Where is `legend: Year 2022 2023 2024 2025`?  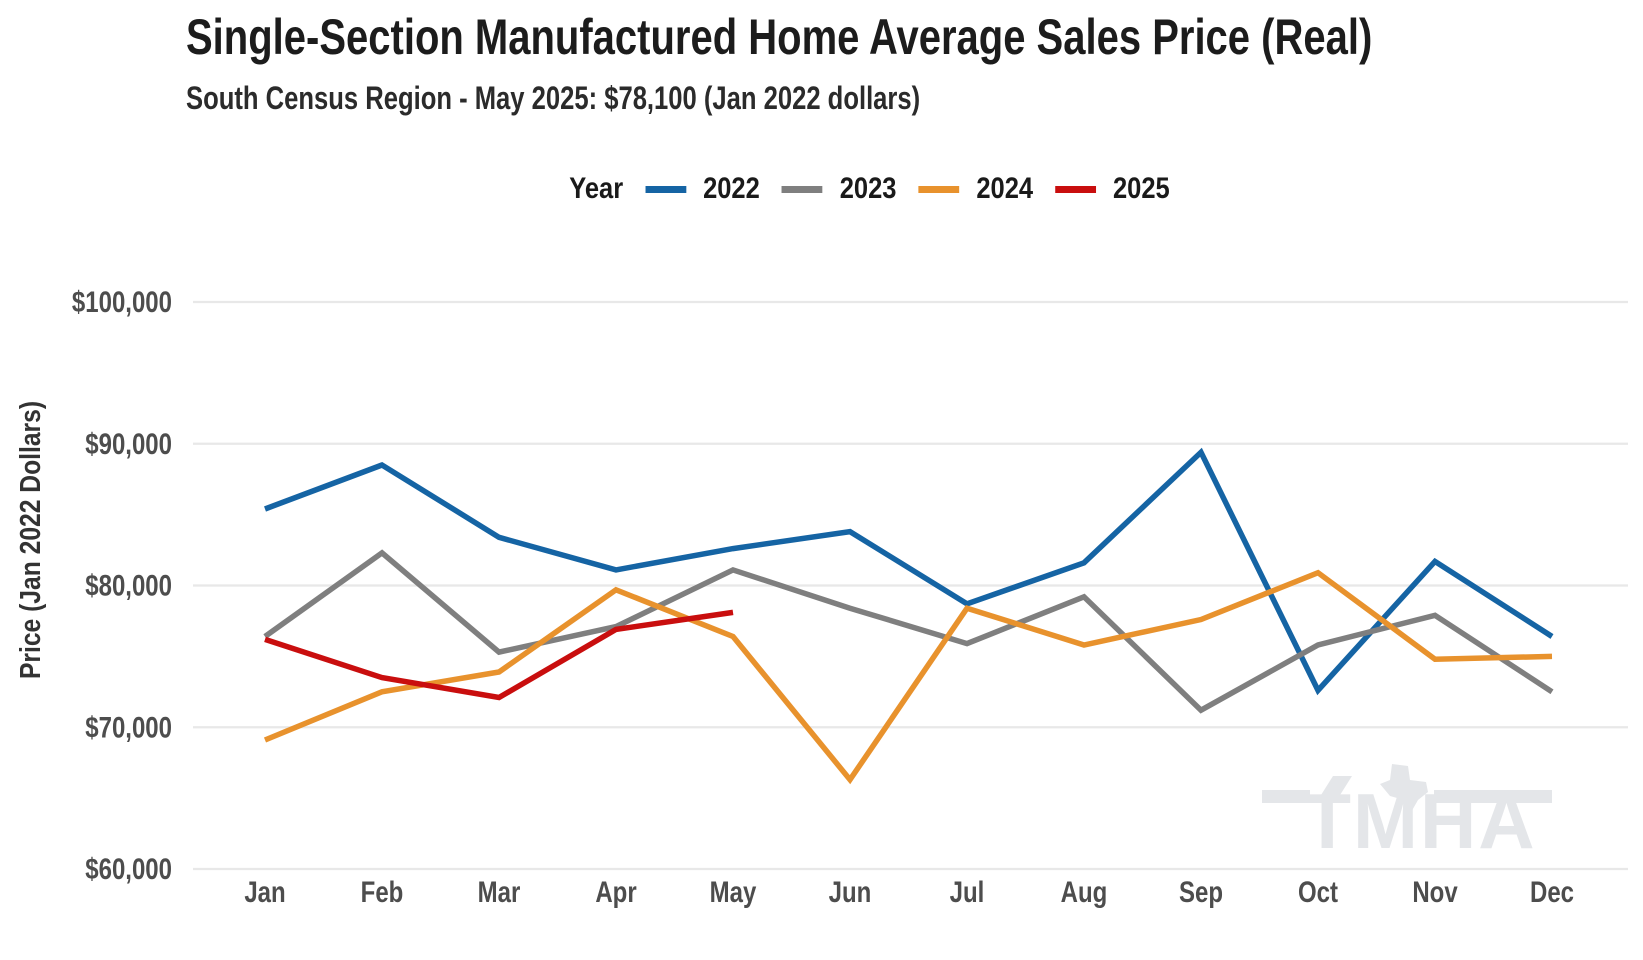 legend: Year 2022 2023 2024 2025 is located at coordinates (869, 189).